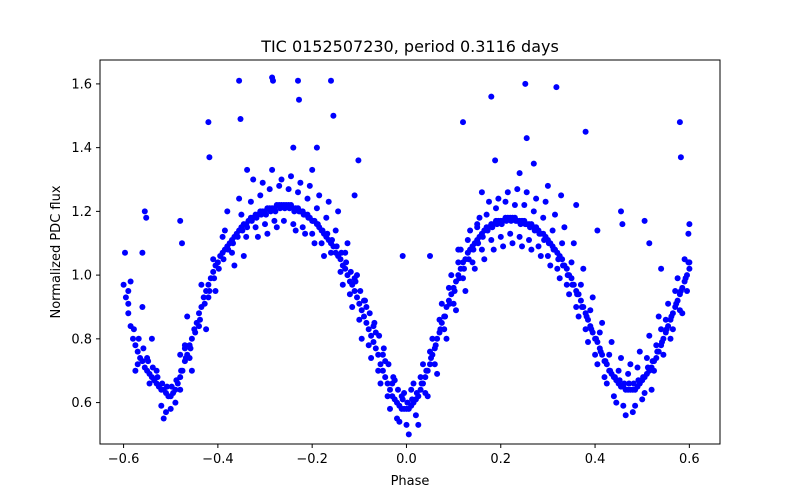 Image resolution: width=800 pixels, height=500 pixels. What do you see at coordinates (406, 459) in the screenshot?
I see `x-tick-label: 0.0` at bounding box center [406, 459].